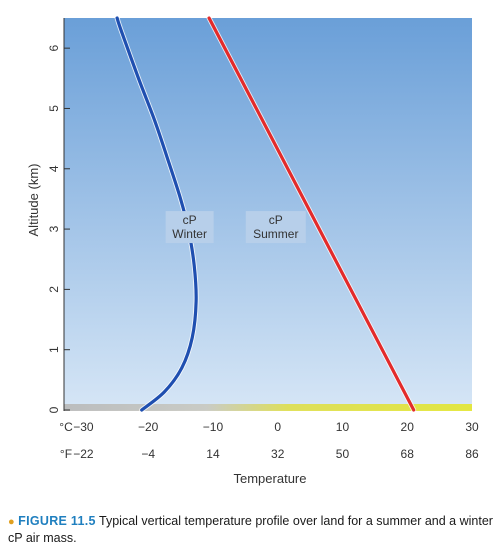  I want to click on x-unit-label-f: °F, so click(66, 454).